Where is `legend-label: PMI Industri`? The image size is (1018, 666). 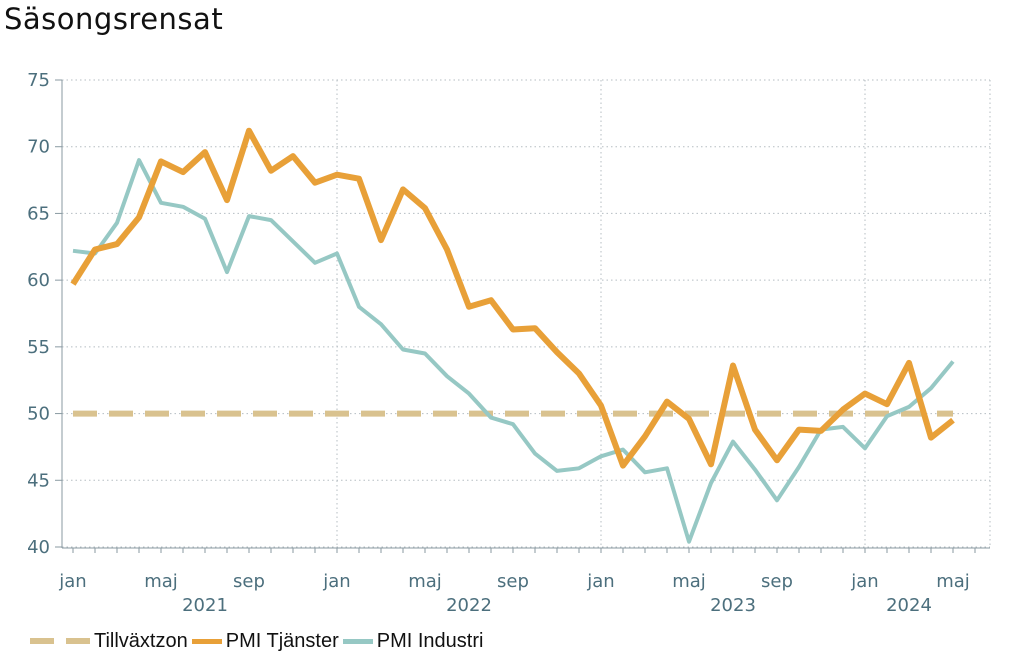 legend-label: PMI Industri is located at coordinates (430, 640).